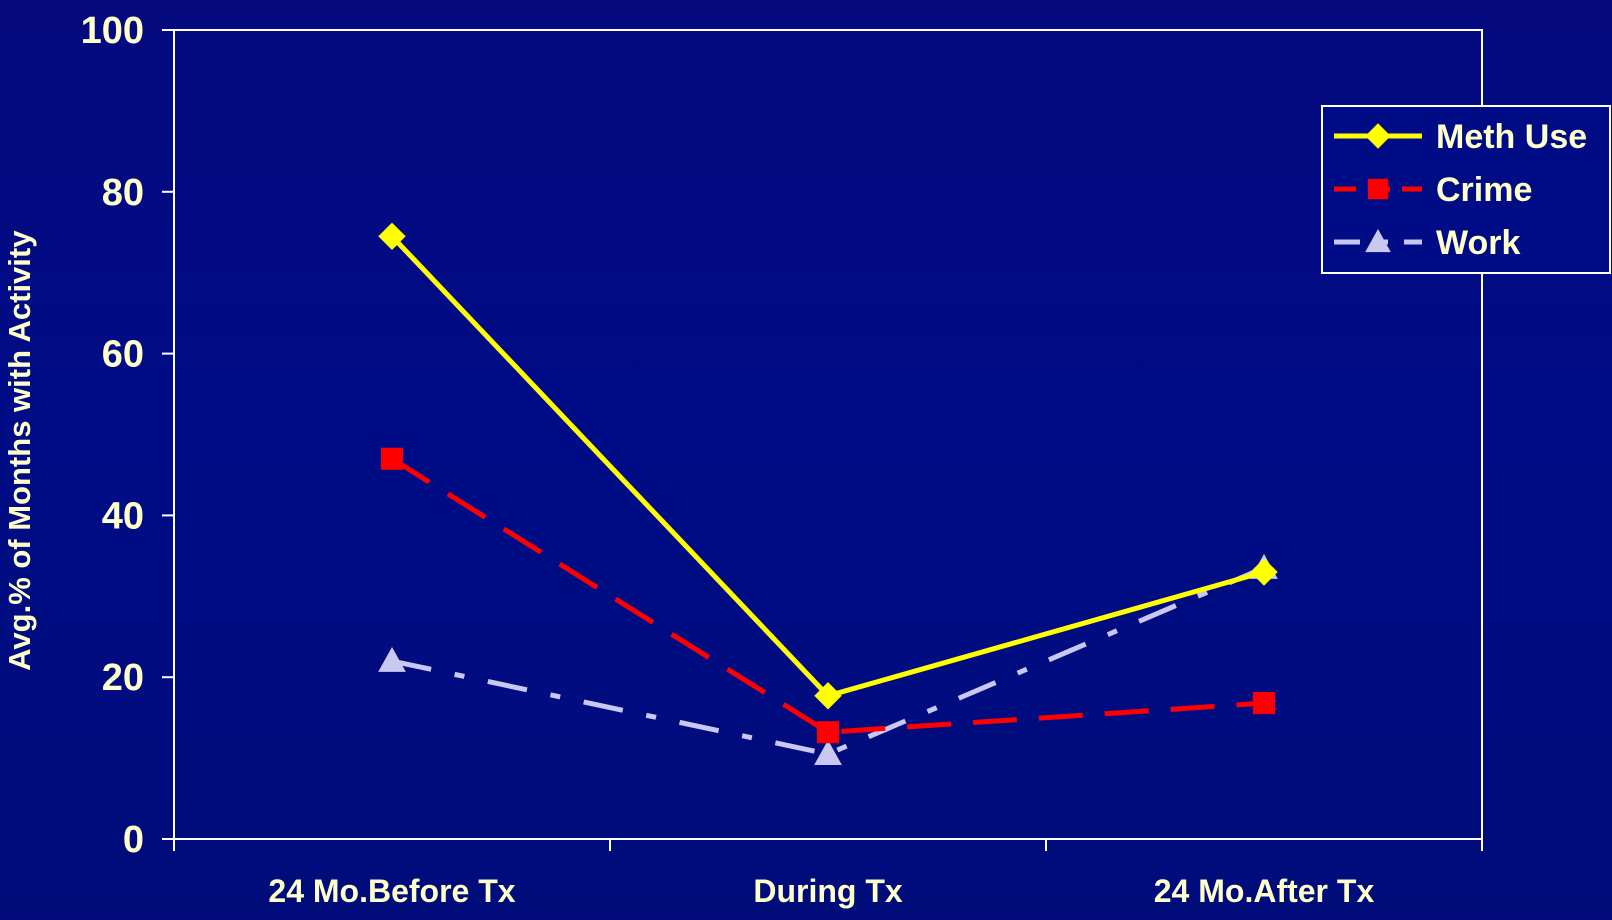 Image resolution: width=1612 pixels, height=920 pixels. What do you see at coordinates (123, 355) in the screenshot?
I see `y-tick-label: 60` at bounding box center [123, 355].